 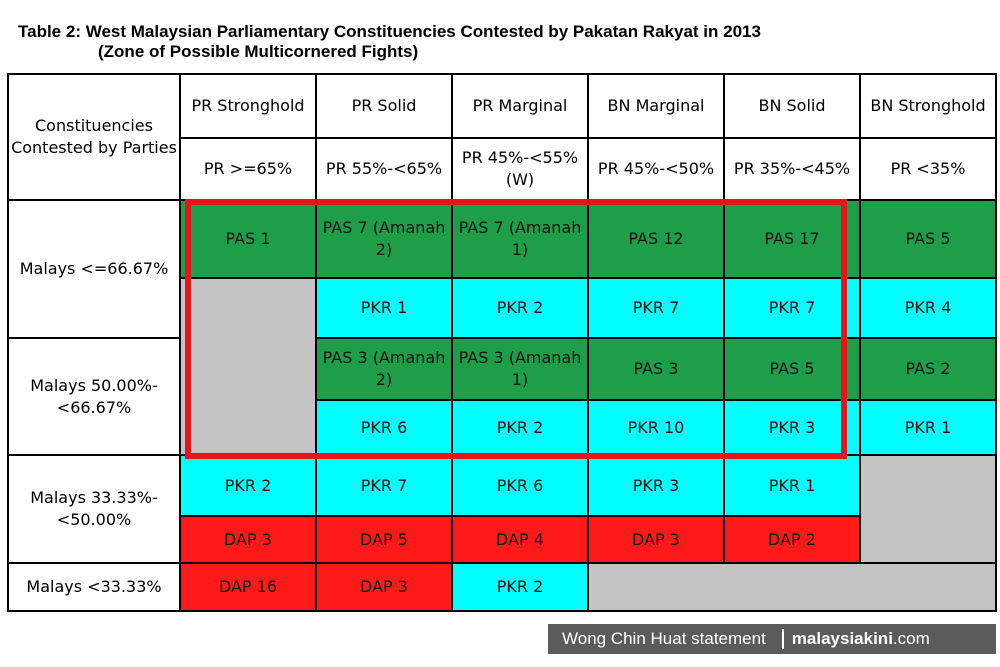 I want to click on table-cell: PAS 3, so click(x=656, y=369).